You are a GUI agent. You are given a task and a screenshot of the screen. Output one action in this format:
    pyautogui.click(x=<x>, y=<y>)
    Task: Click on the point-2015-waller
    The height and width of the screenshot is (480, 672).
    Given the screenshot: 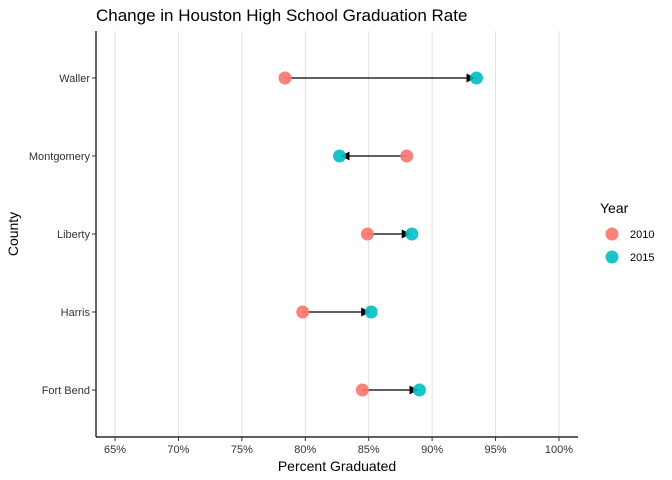 What is the action you would take?
    pyautogui.click(x=477, y=78)
    